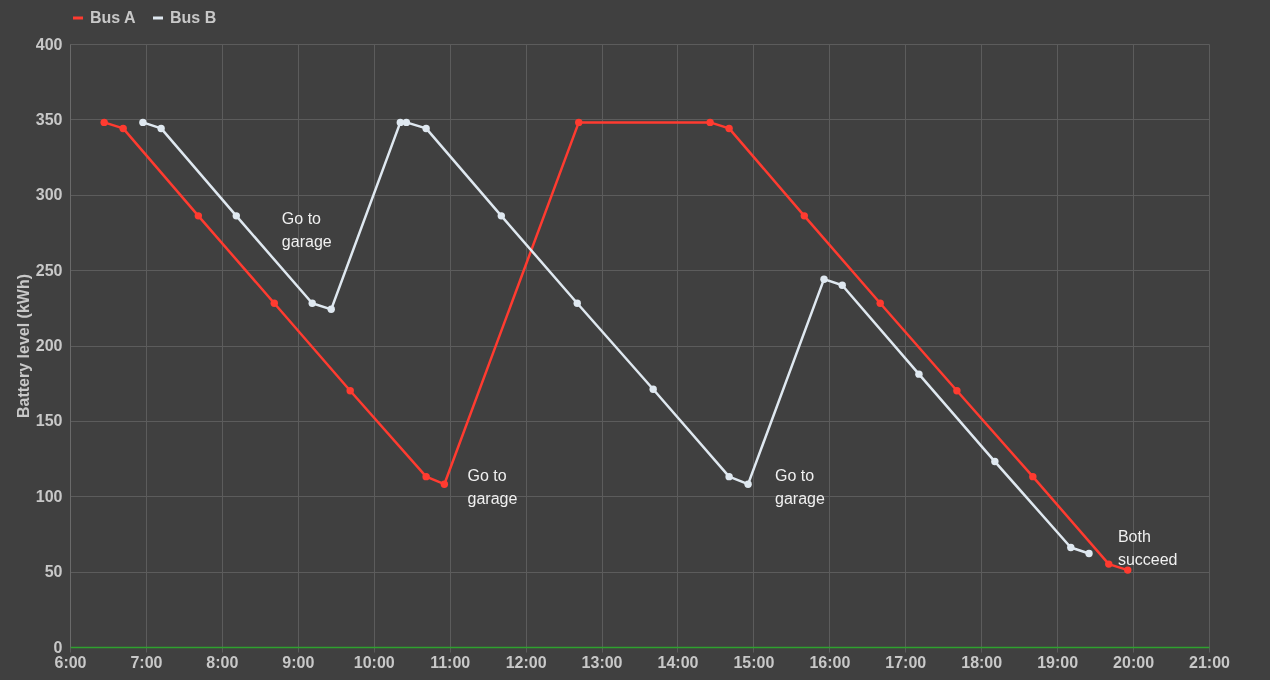 The image size is (1270, 680). What do you see at coordinates (830, 662) in the screenshot?
I see `x-tick-label: 16:00` at bounding box center [830, 662].